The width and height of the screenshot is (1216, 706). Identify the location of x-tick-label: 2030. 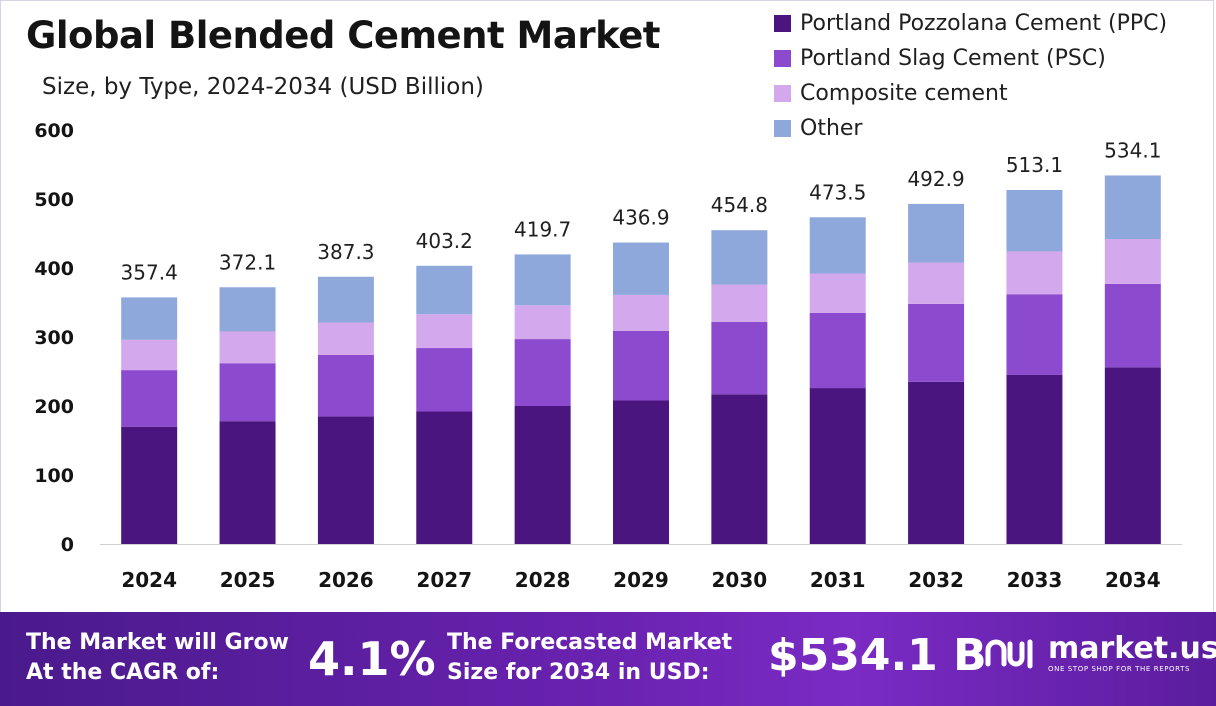
(740, 580).